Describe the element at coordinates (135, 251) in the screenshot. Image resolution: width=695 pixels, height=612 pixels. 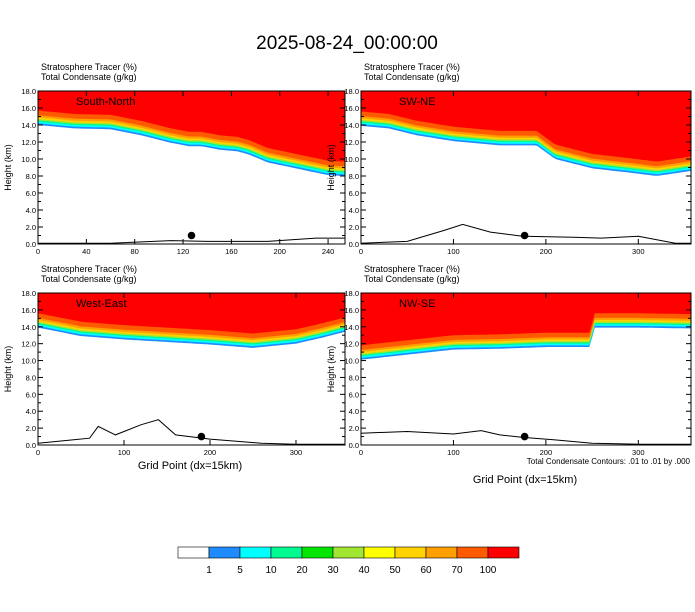
I see `x-tick-label: 80` at that location.